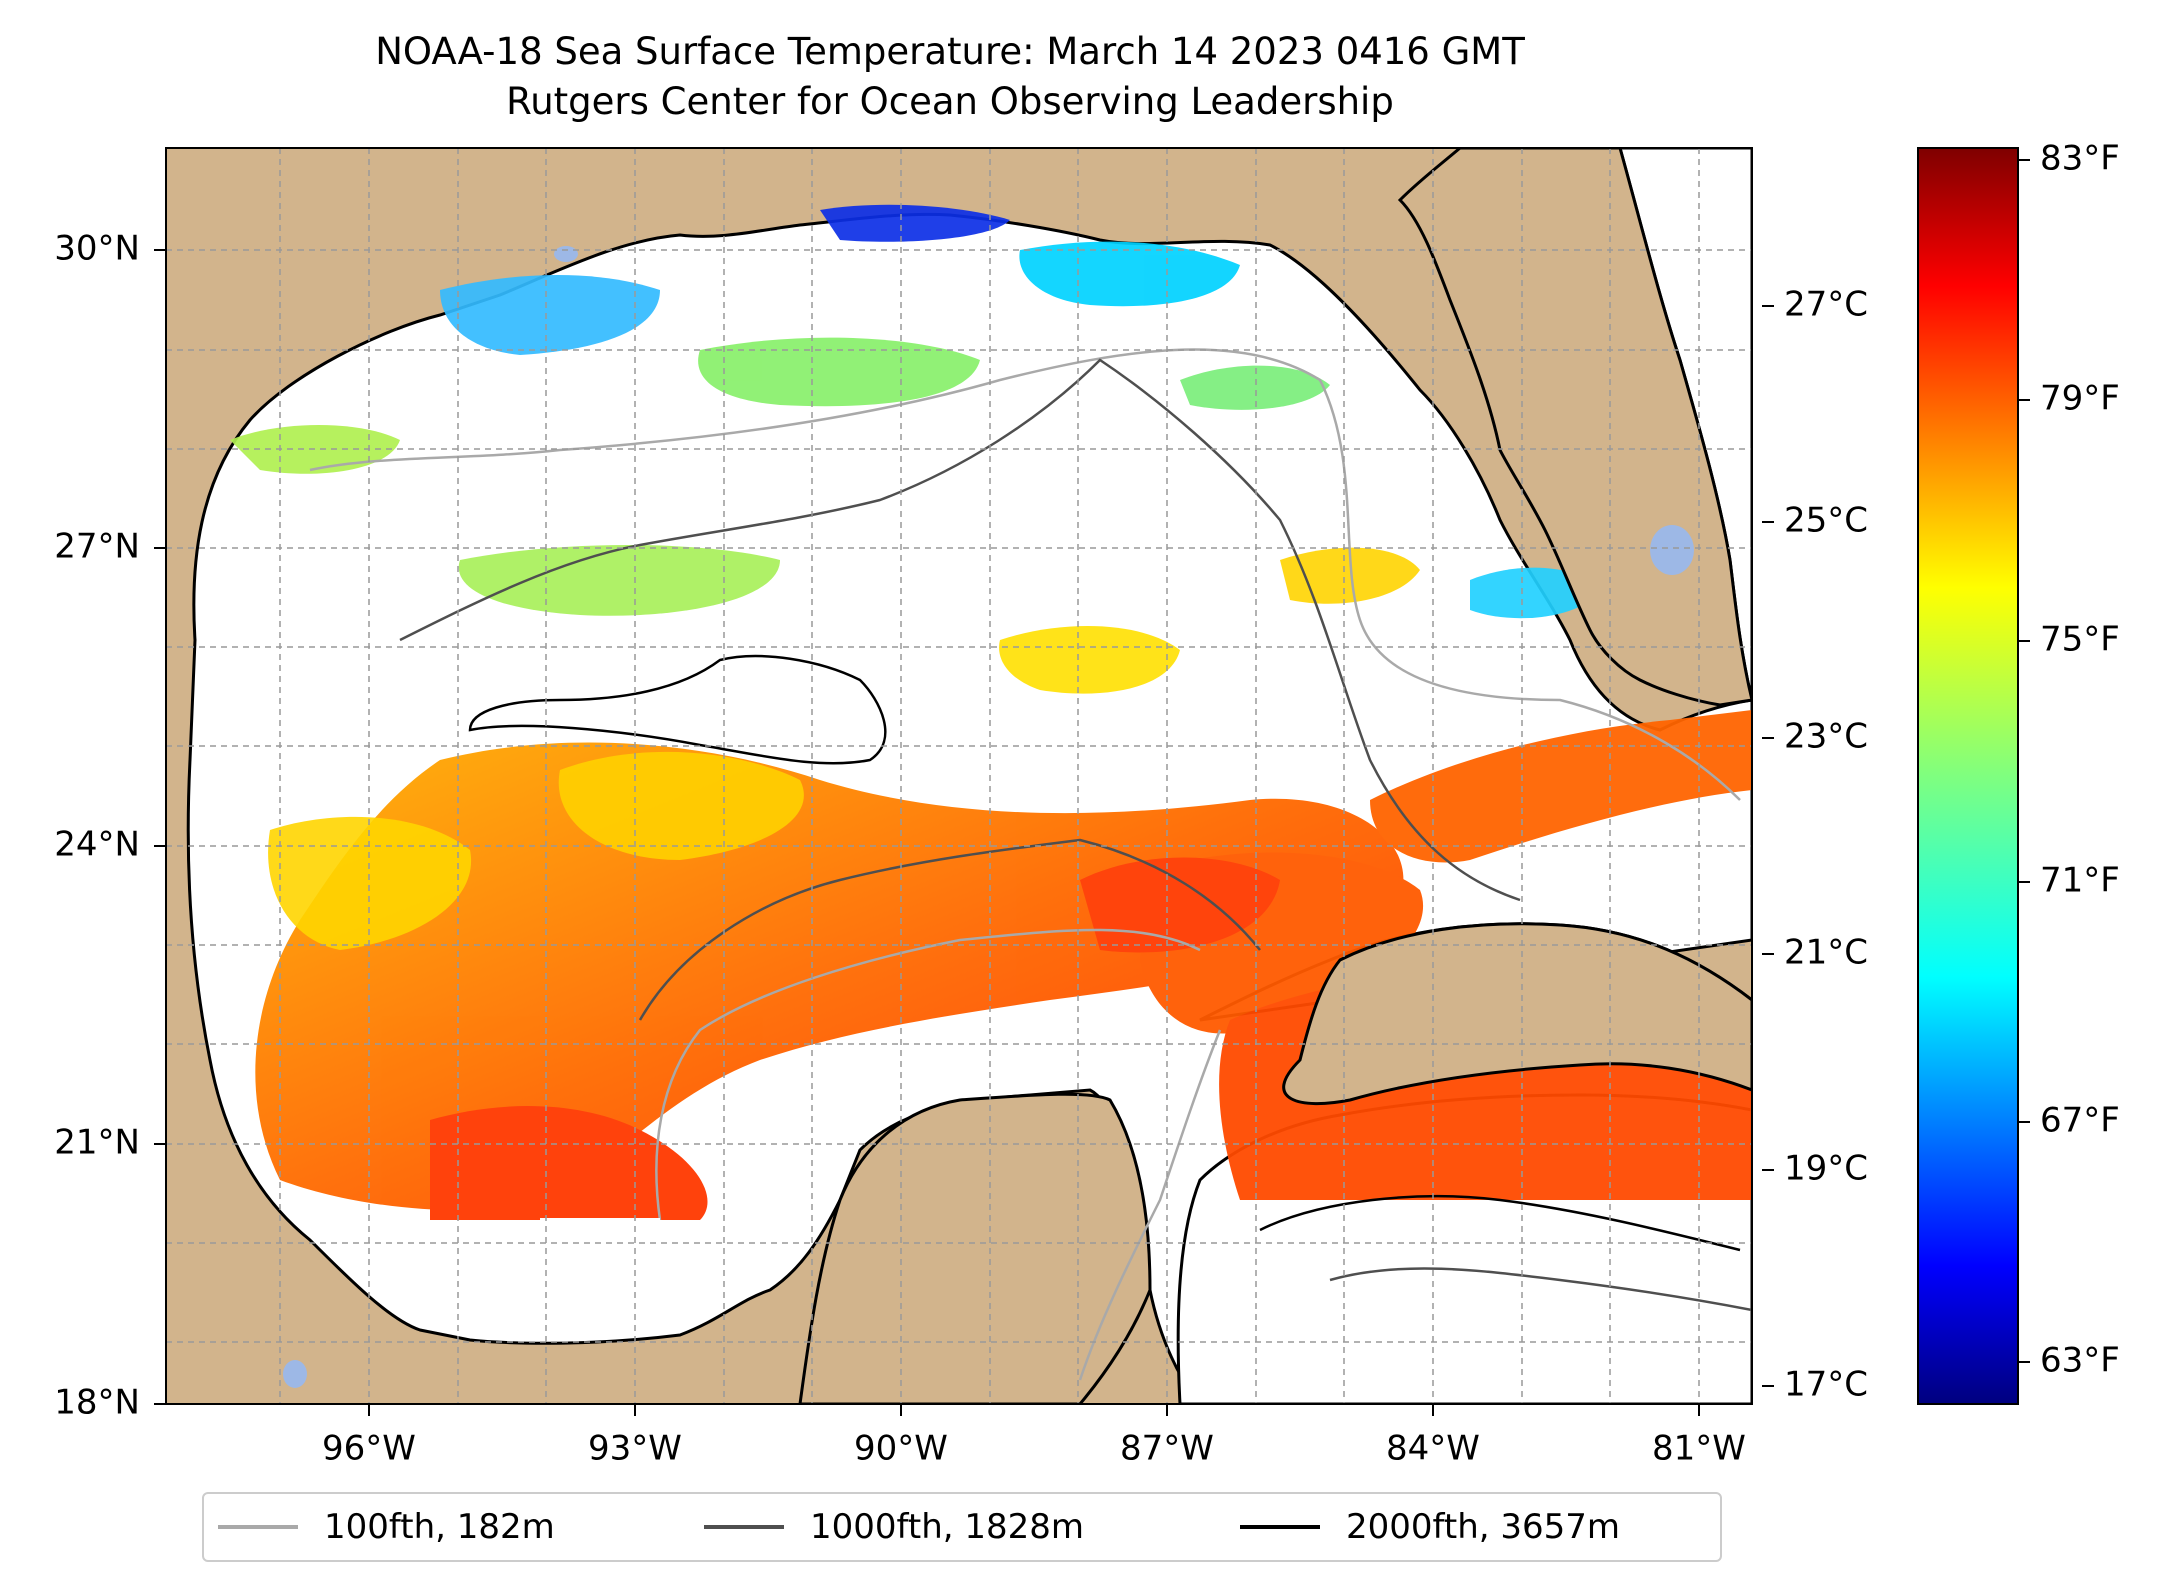 This screenshot has height=1582, width=2160. What do you see at coordinates (1826, 737) in the screenshot?
I see `celsius-tick-label: 23°C` at bounding box center [1826, 737].